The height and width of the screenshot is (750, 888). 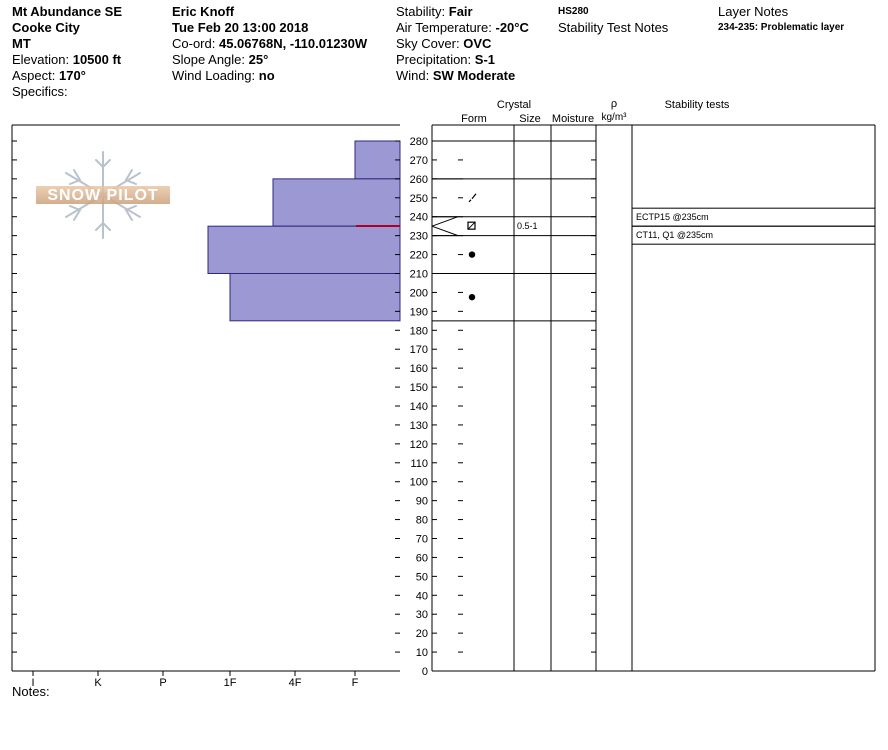 I want to click on depth-label-90: 90, so click(x=422, y=502).